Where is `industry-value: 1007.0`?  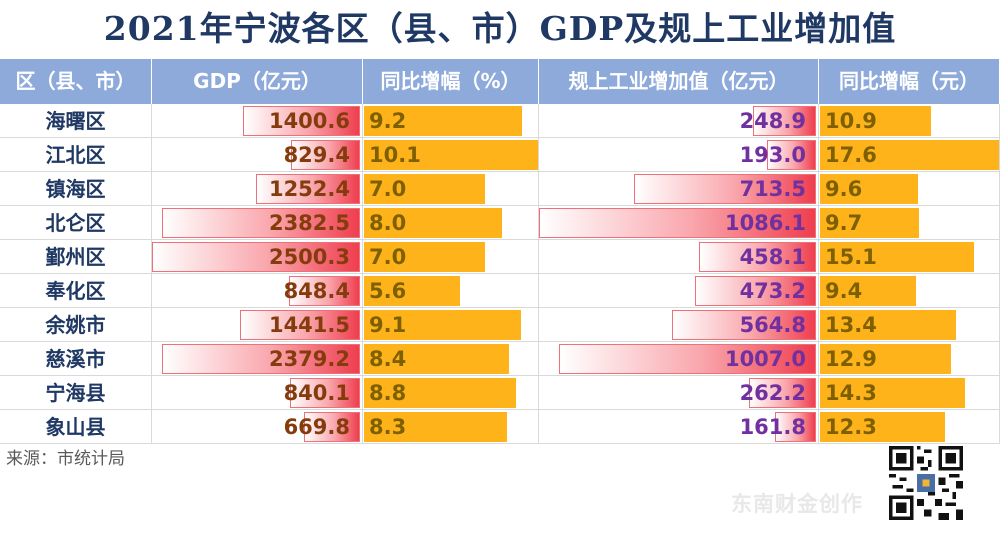 industry-value: 1007.0 is located at coordinates (765, 359).